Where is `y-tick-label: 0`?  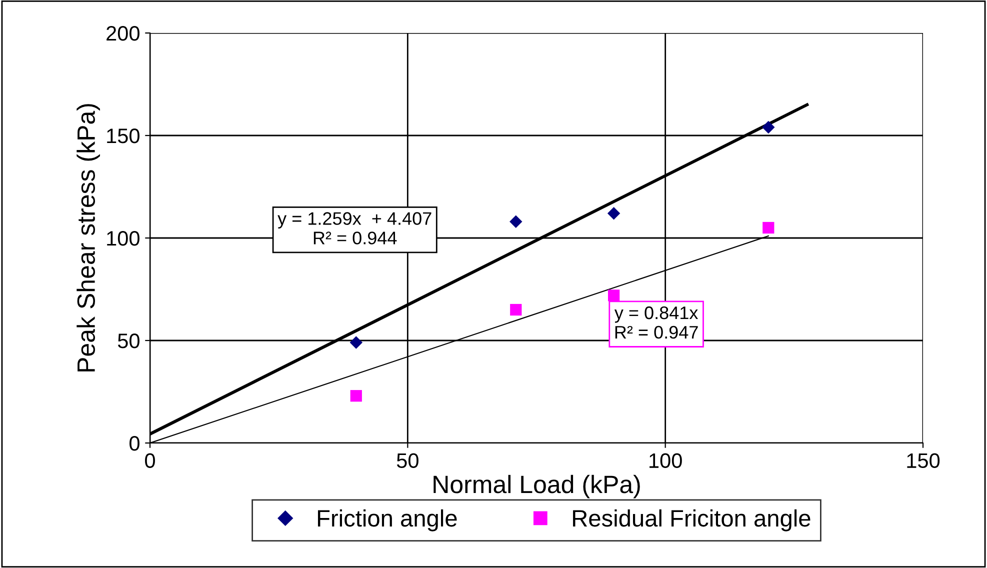
y-tick-label: 0 is located at coordinates (135, 443).